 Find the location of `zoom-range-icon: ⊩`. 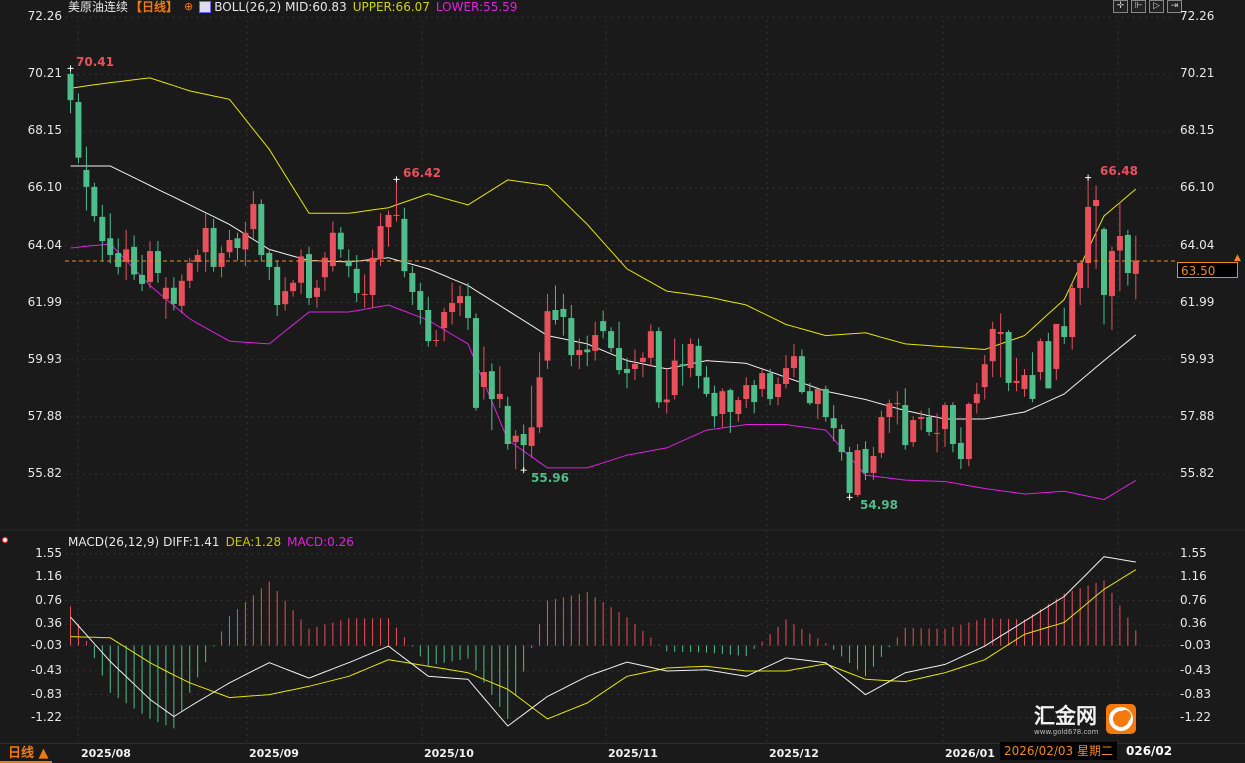

zoom-range-icon: ⊩ is located at coordinates (1138, 6).